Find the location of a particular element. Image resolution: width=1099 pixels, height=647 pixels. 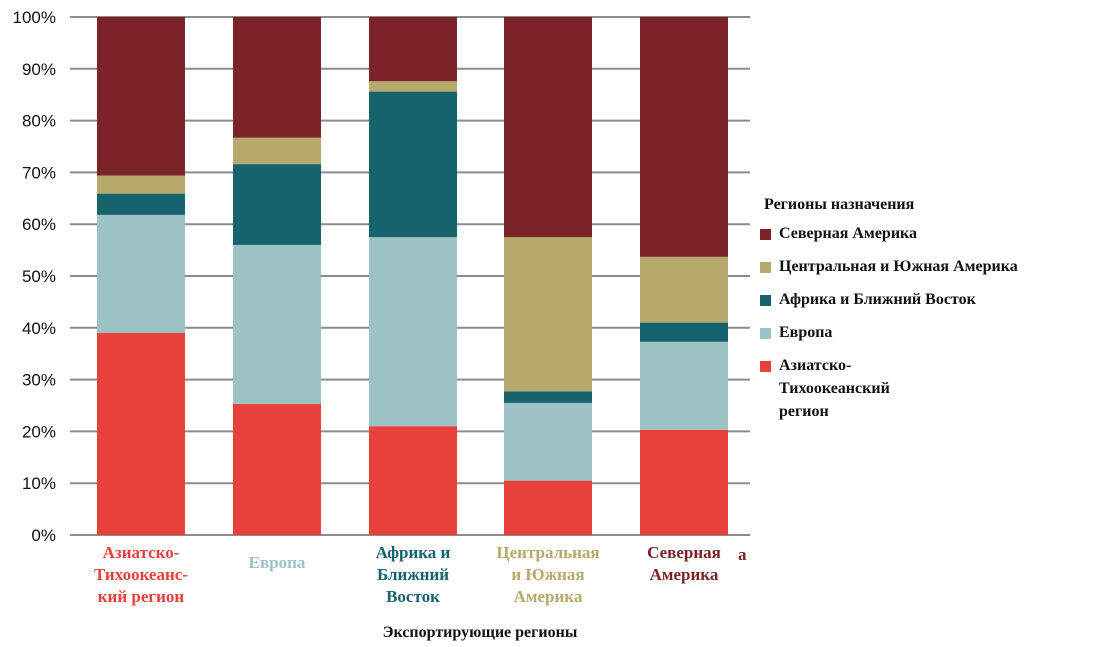

legend-label: Северная Америка is located at coordinates (848, 233).